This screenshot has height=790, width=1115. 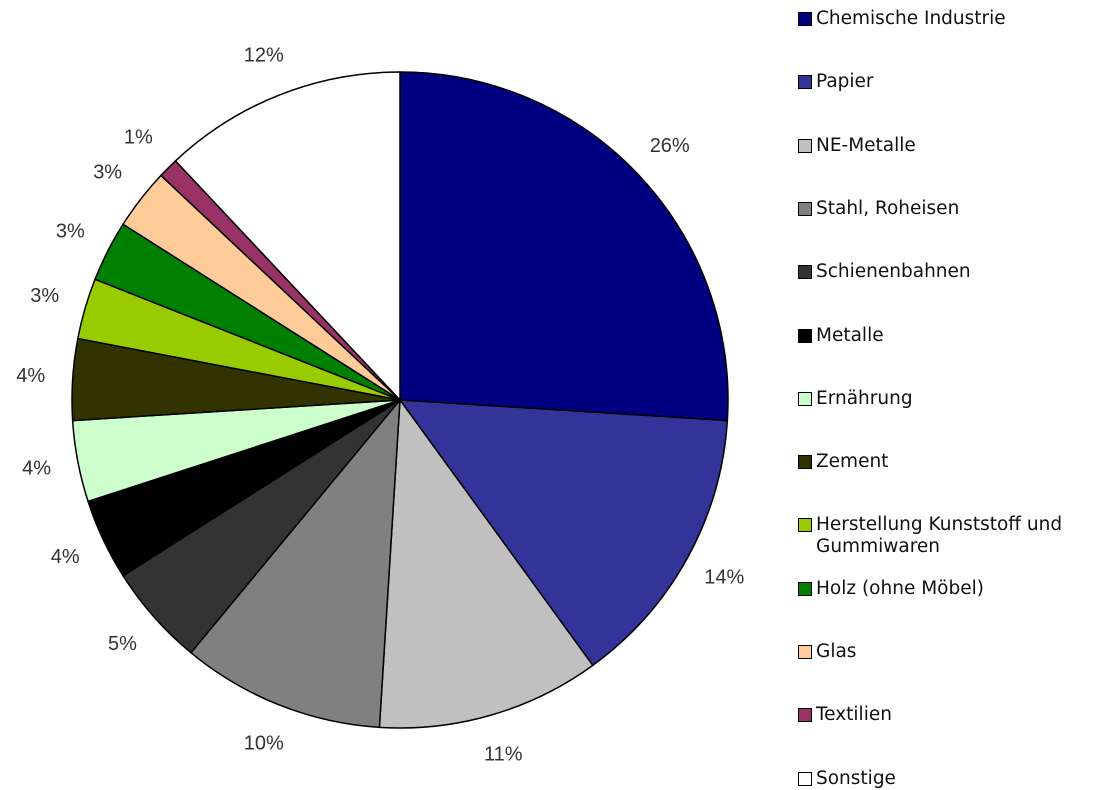 I want to click on legend-label: NE-Metalle, so click(x=866, y=145).